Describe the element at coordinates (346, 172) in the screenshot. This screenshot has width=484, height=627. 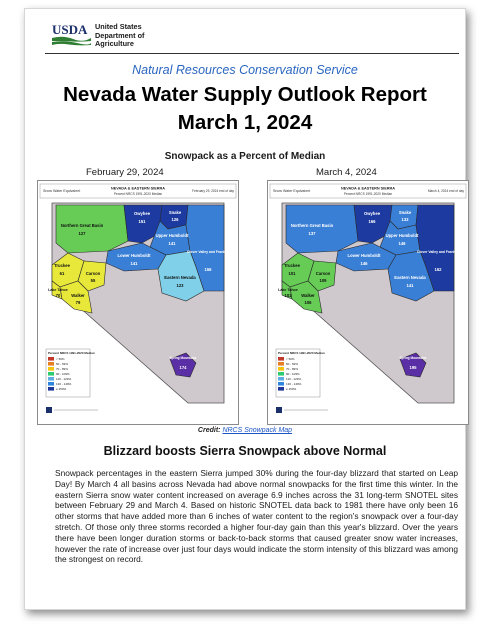
I see `map-date-right: March 4, 2024` at that location.